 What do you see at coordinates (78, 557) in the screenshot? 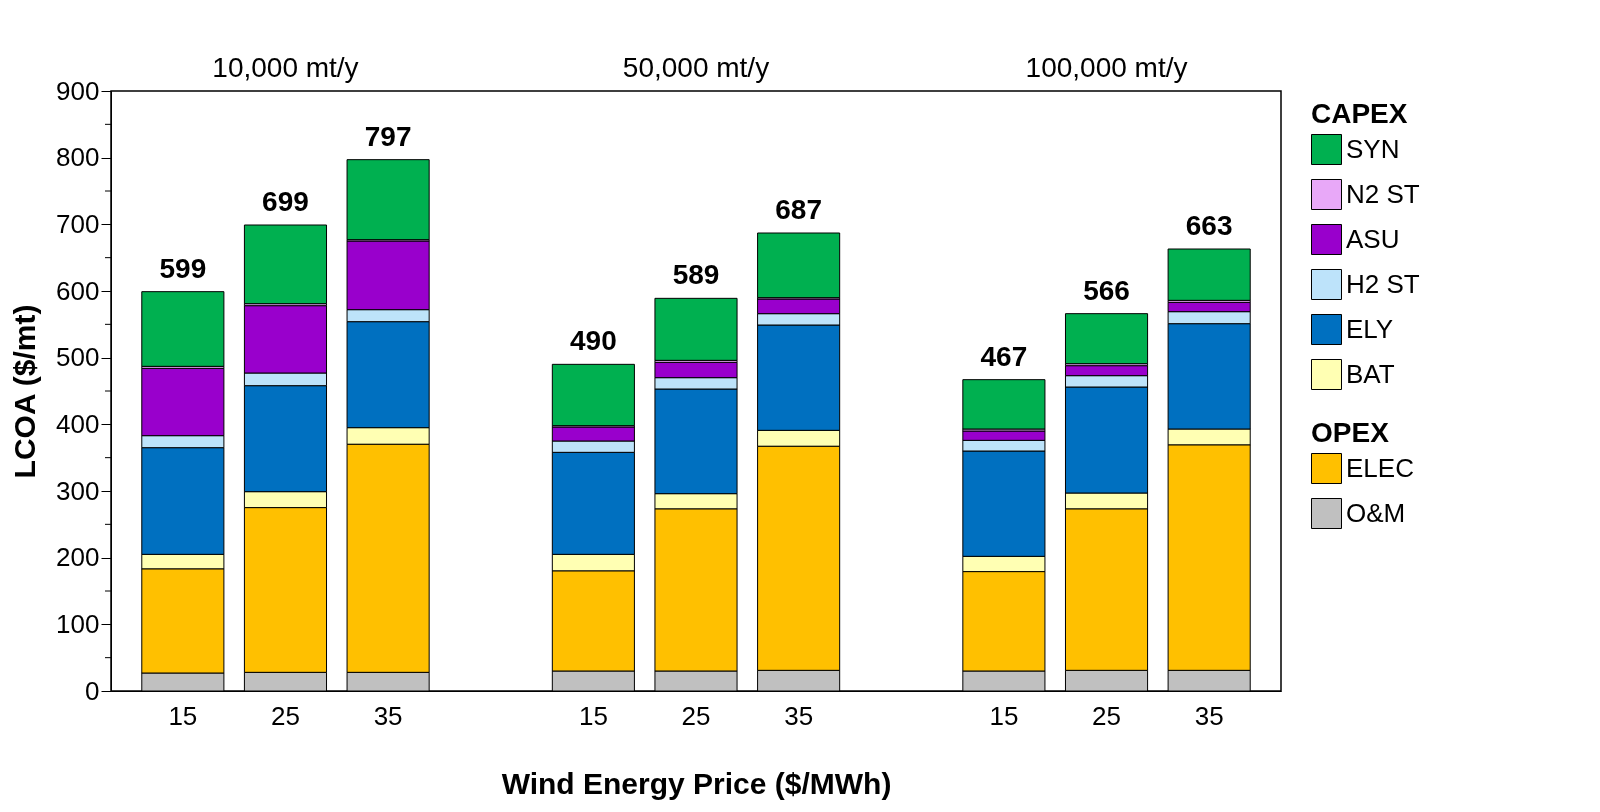
I see `y-tick-label: 200` at bounding box center [78, 557].